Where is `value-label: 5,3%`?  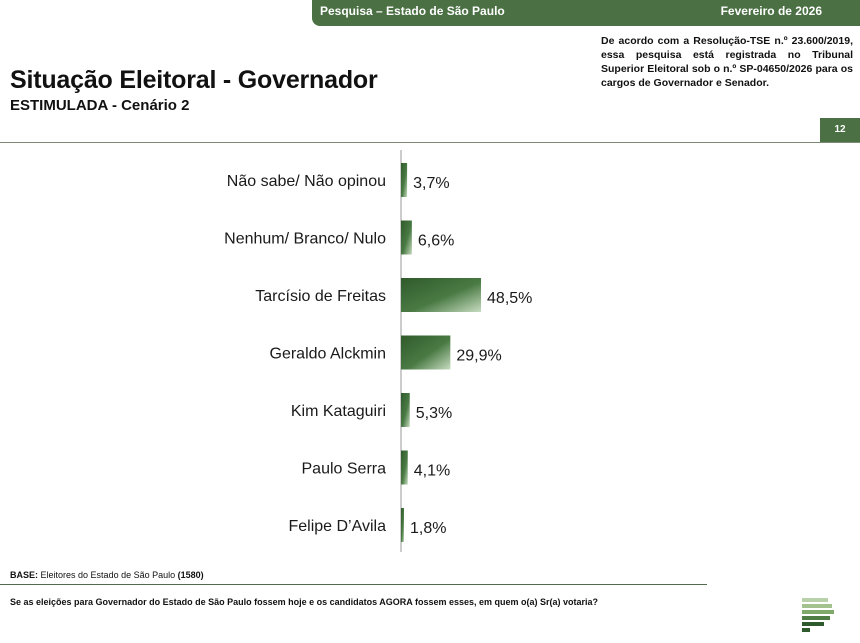 value-label: 5,3% is located at coordinates (434, 413).